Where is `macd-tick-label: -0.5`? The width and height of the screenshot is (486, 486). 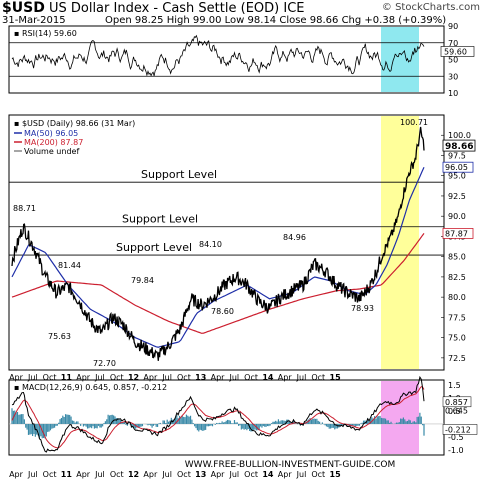
macd-tick-label: -0.5 is located at coordinates (456, 437).